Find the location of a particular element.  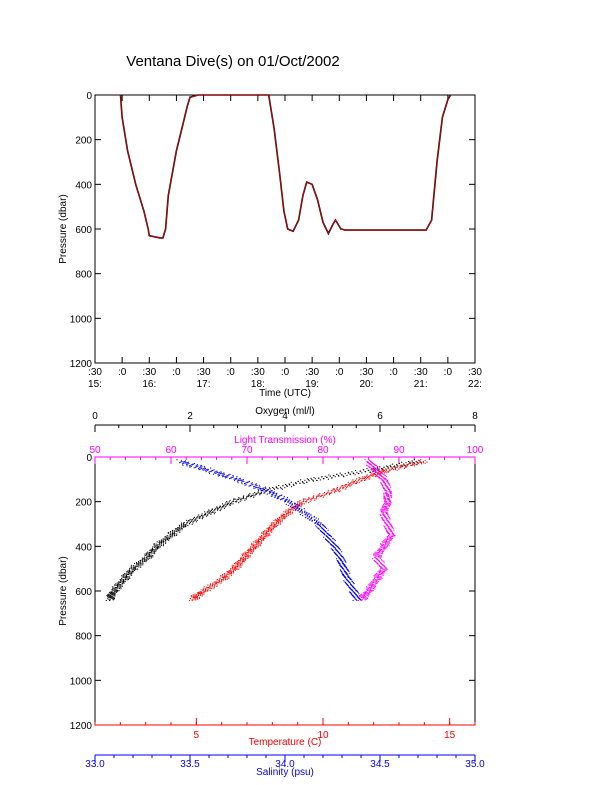

x-tick-minute-label: :30 is located at coordinates (475, 372).